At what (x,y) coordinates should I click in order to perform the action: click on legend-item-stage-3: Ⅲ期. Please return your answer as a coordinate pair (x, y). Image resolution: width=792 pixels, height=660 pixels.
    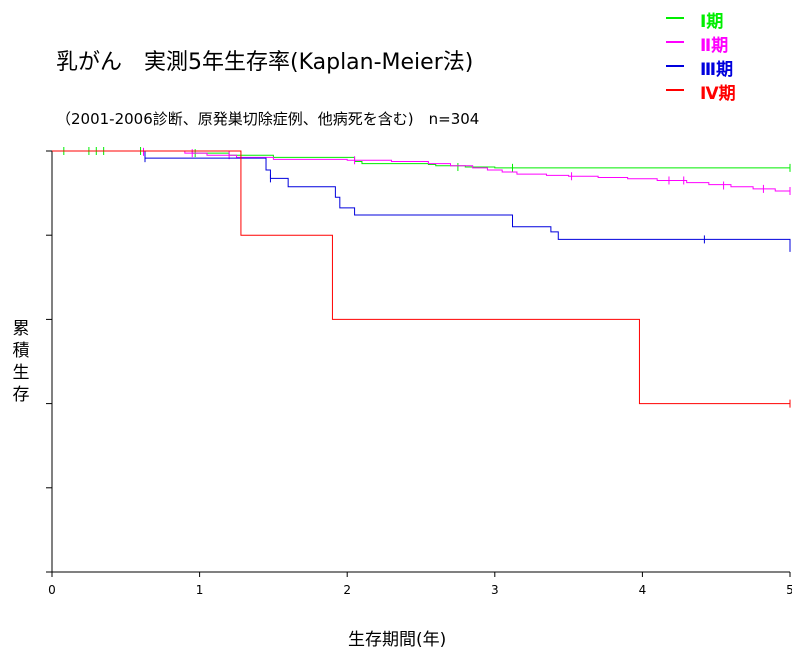
    Looking at the image, I should click on (717, 67).